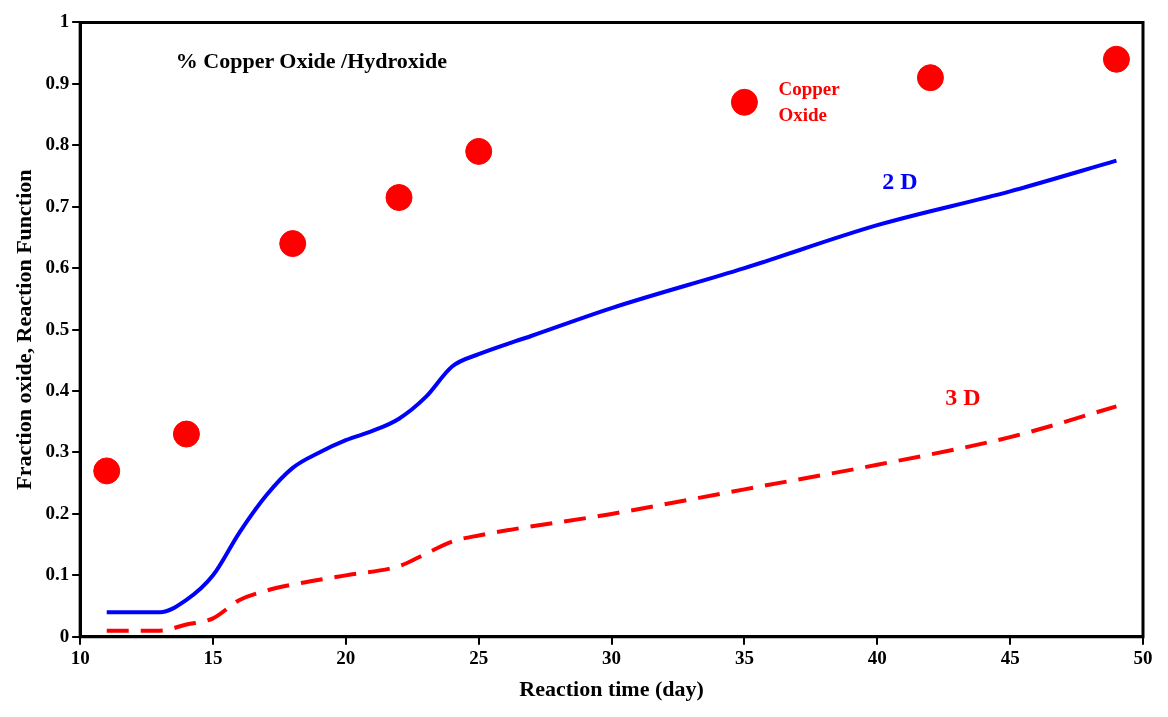 The image size is (1168, 717). Describe the element at coordinates (1010, 658) in the screenshot. I see `x-tick-label: 45` at that location.